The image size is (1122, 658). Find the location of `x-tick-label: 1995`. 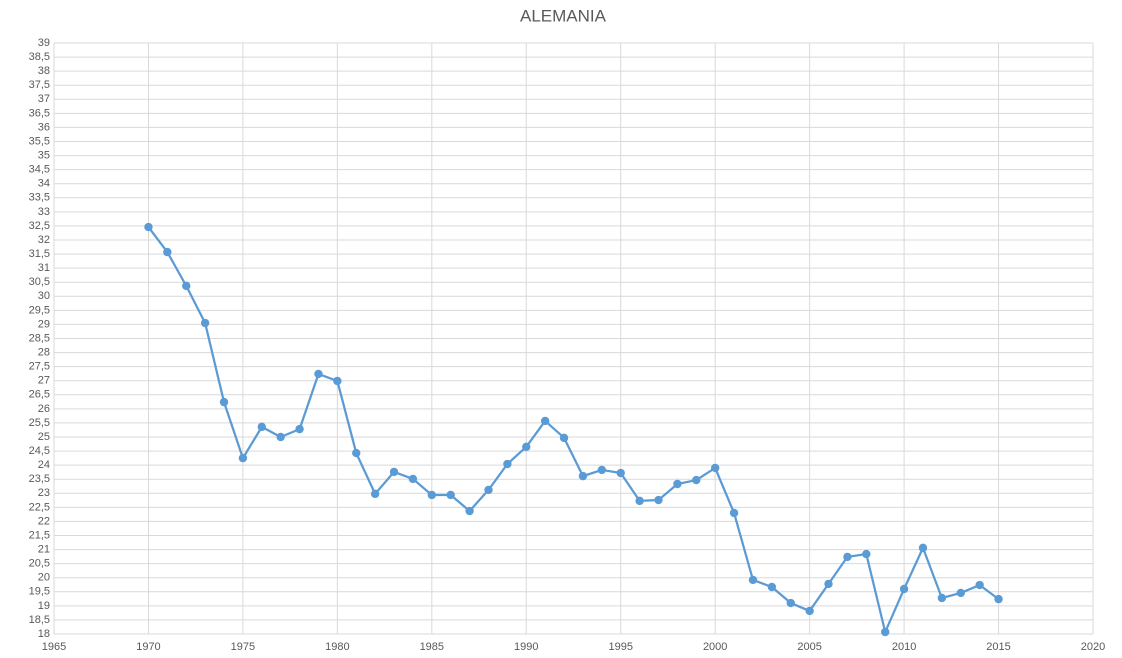

x-tick-label: 1995 is located at coordinates (620, 647).